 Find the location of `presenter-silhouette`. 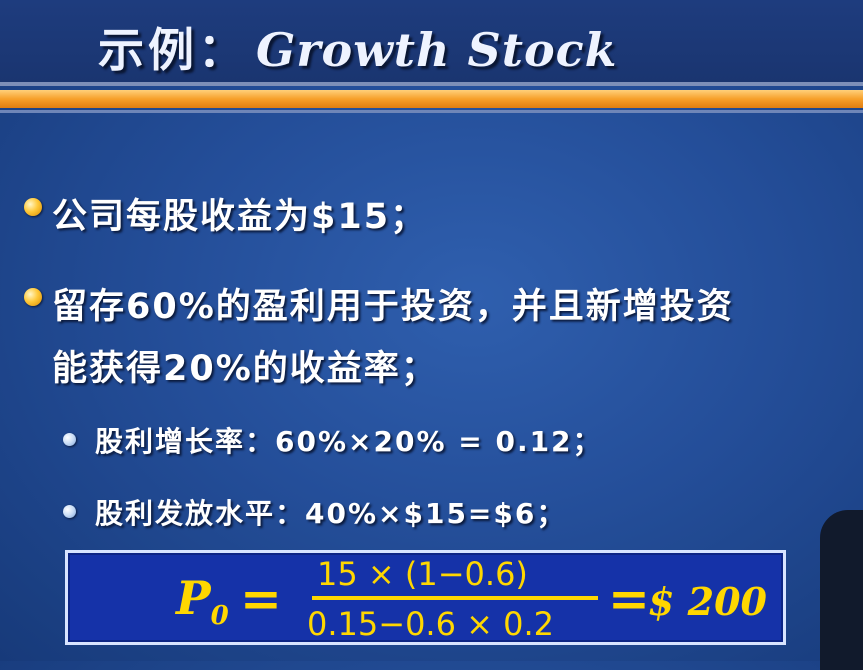

presenter-silhouette is located at coordinates (841, 590).